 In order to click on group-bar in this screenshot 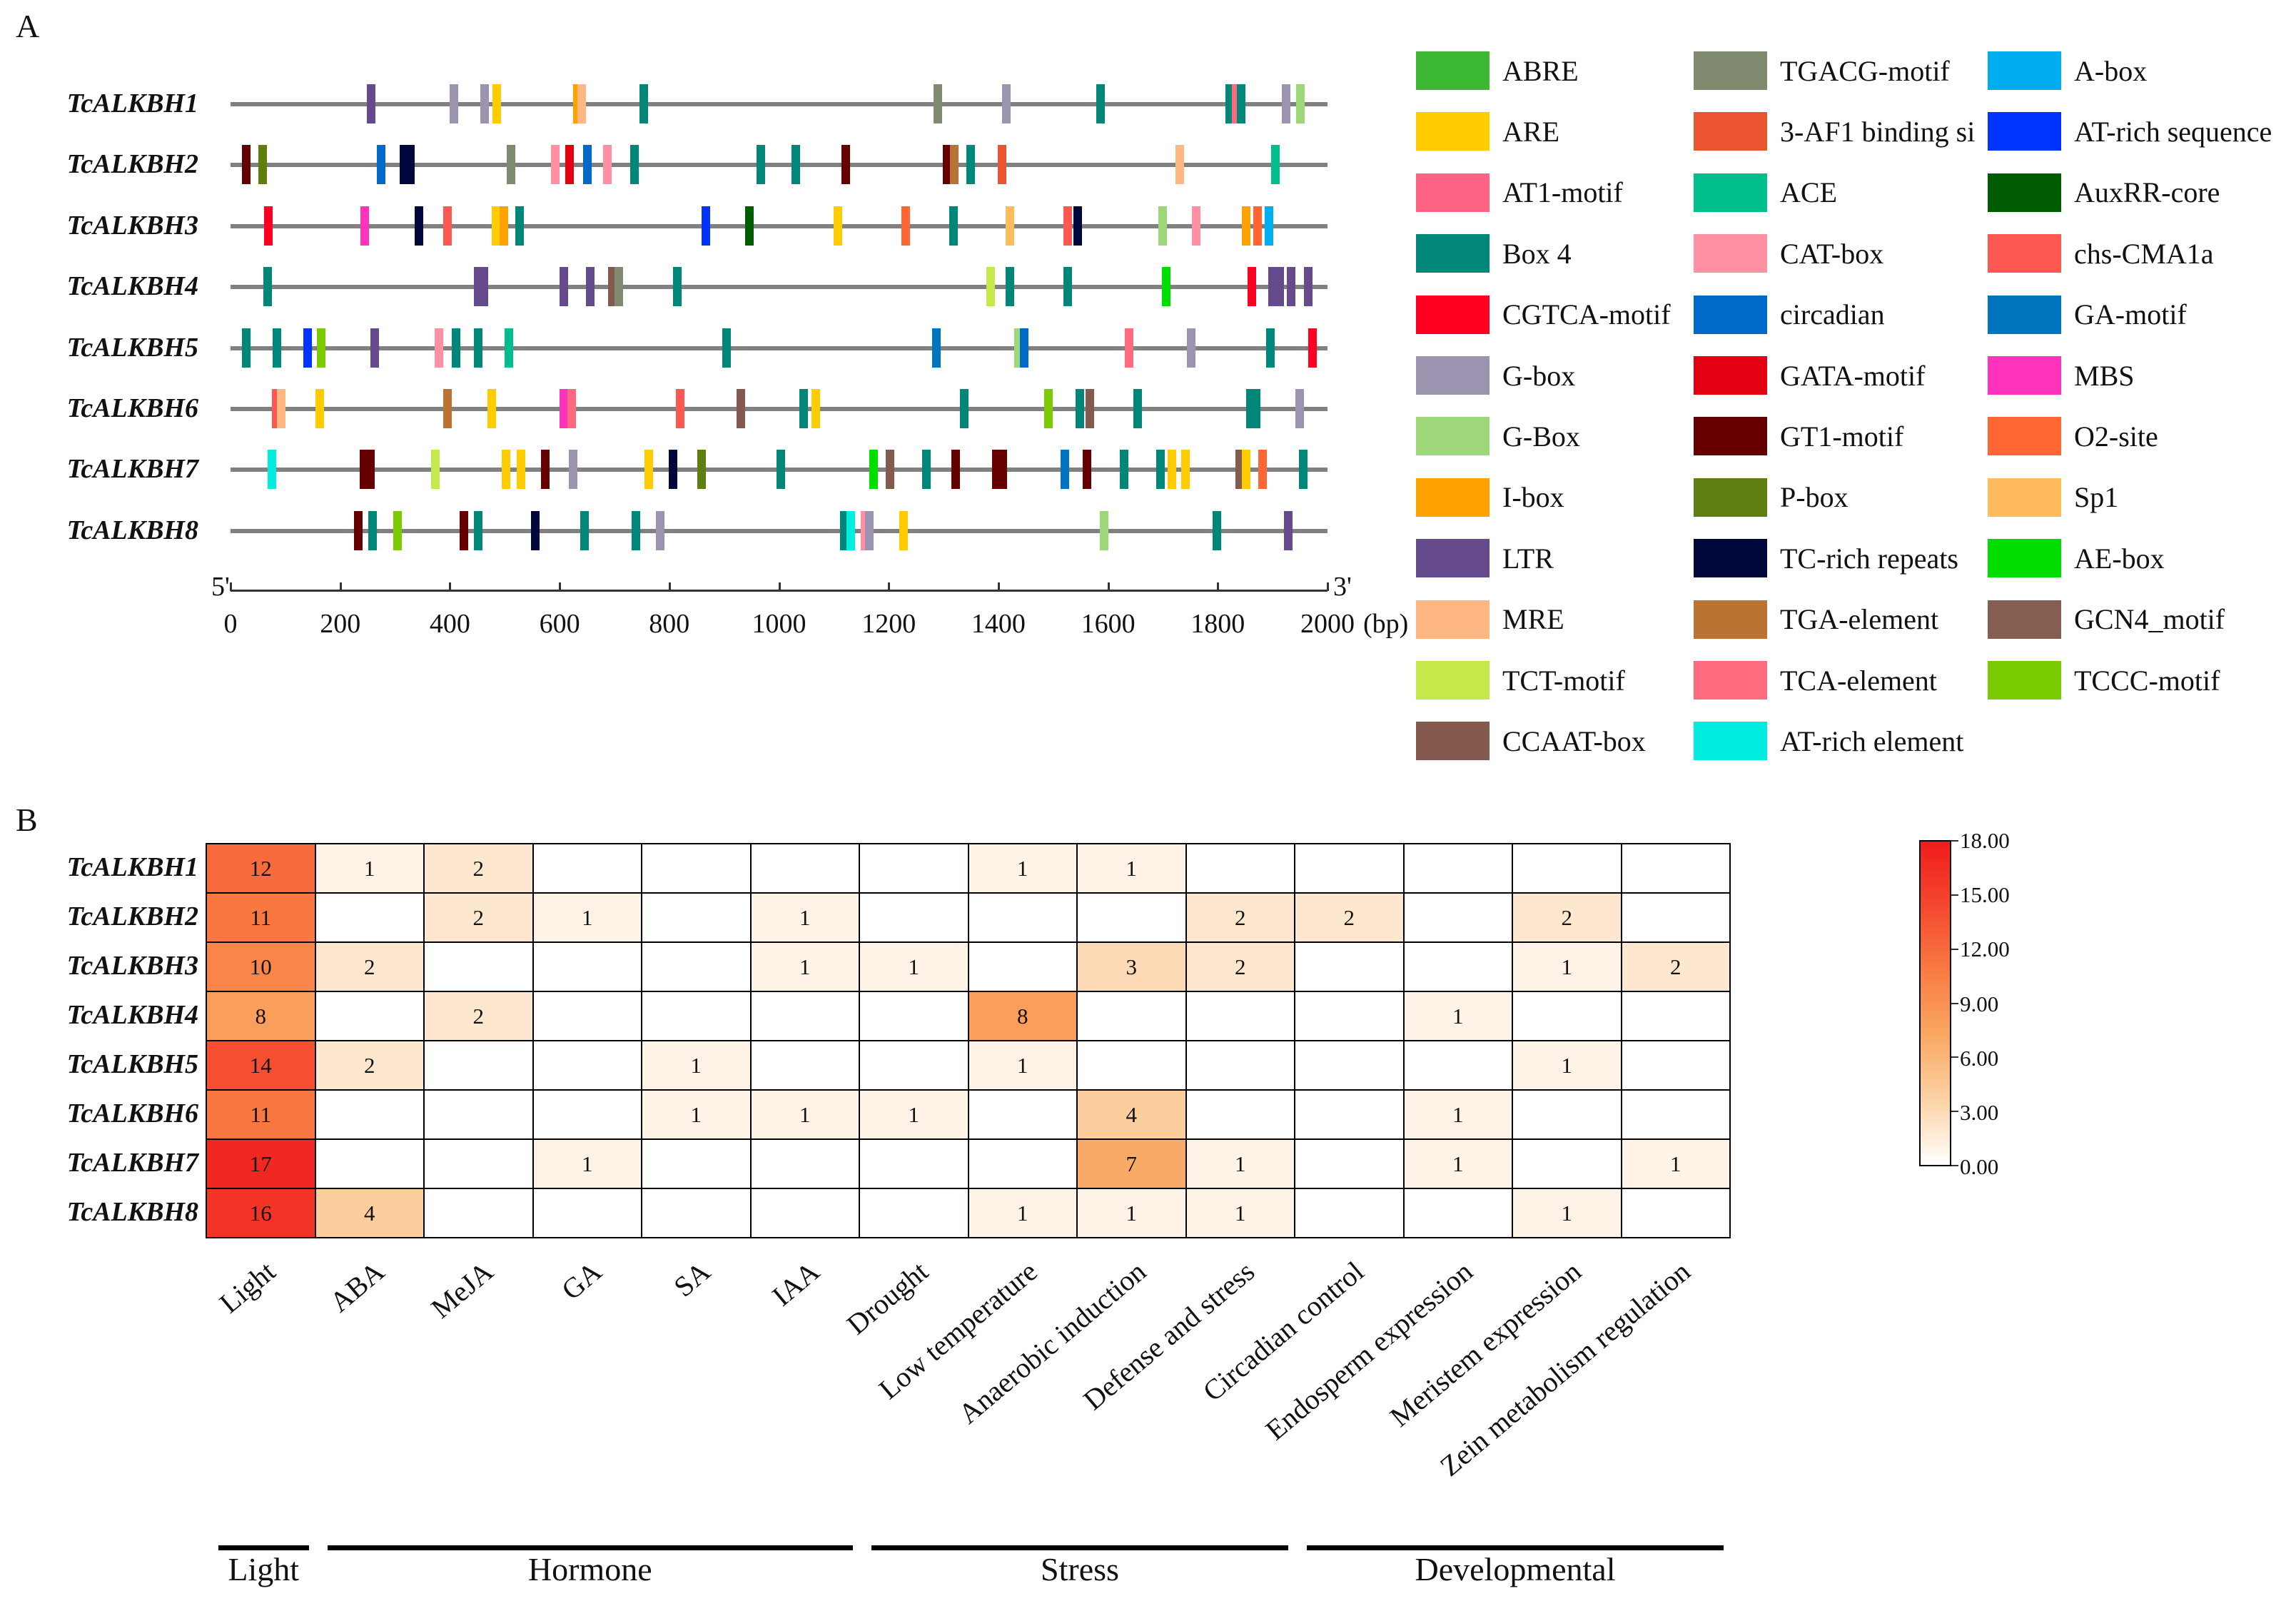, I will do `click(590, 1548)`.